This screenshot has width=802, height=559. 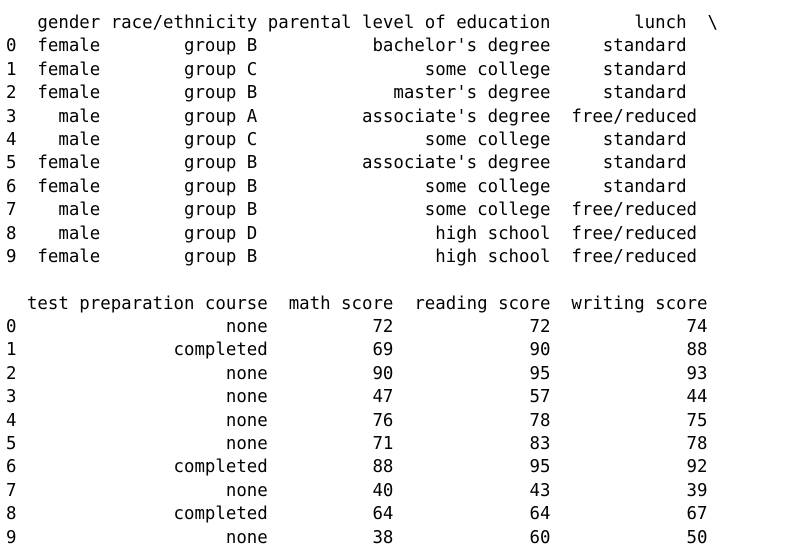 What do you see at coordinates (346, 139) in the screenshot?
I see `table-row: 4 male group C some college standard` at bounding box center [346, 139].